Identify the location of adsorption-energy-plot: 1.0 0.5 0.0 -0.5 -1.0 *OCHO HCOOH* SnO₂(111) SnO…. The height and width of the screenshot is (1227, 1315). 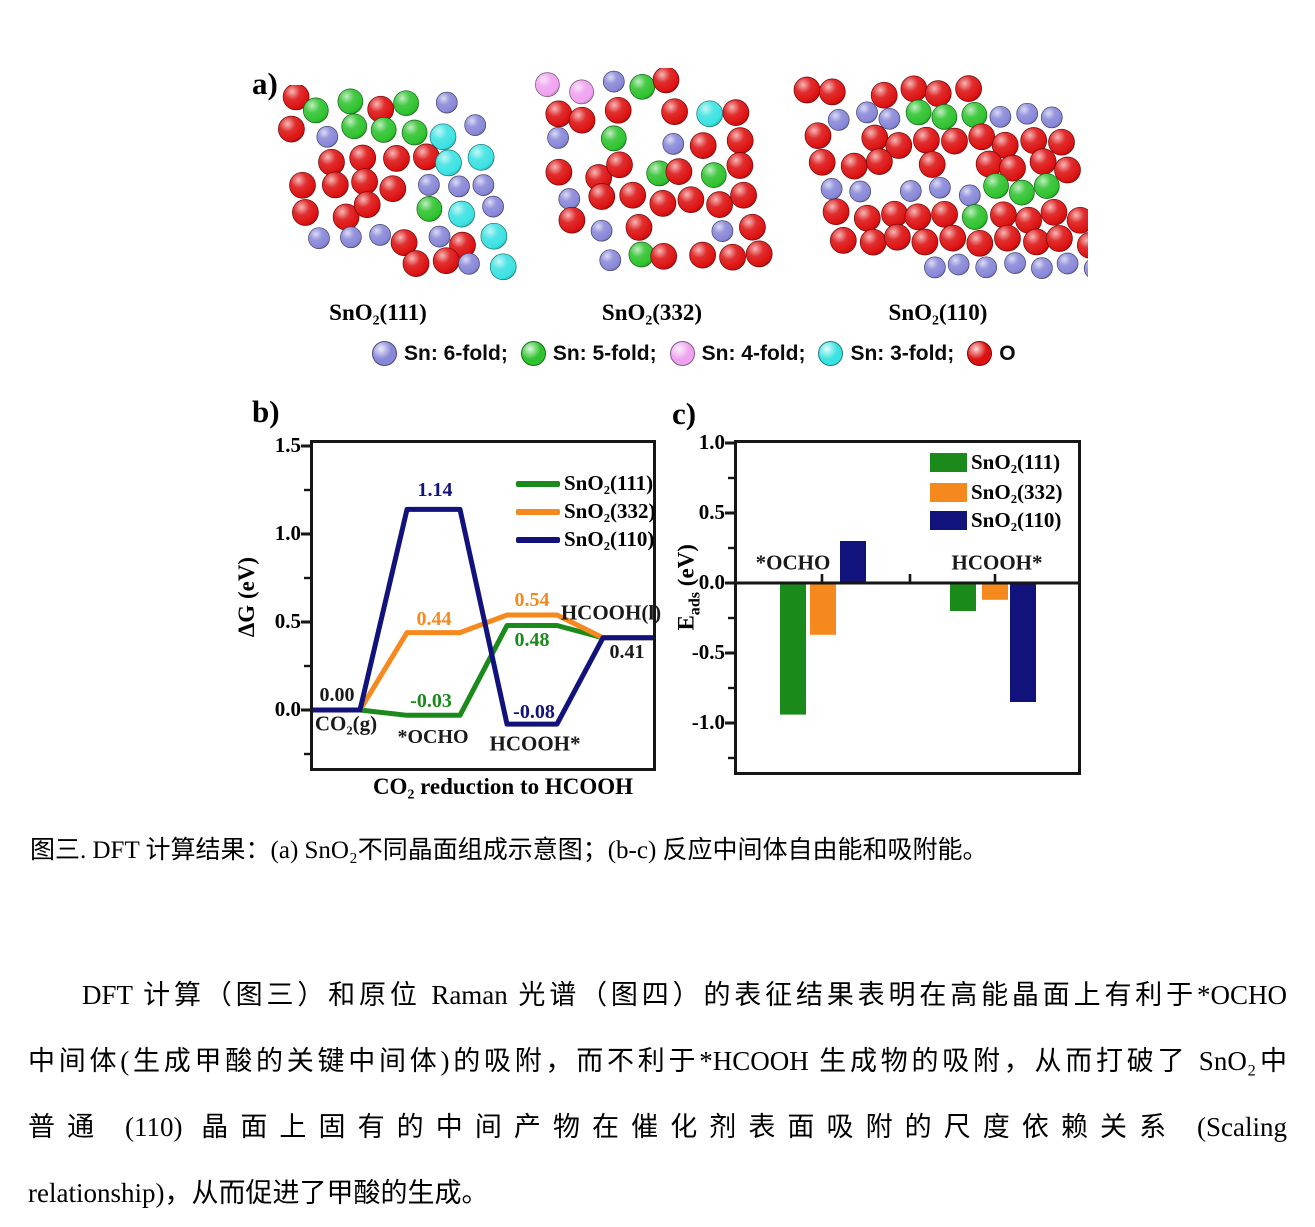
(886, 603).